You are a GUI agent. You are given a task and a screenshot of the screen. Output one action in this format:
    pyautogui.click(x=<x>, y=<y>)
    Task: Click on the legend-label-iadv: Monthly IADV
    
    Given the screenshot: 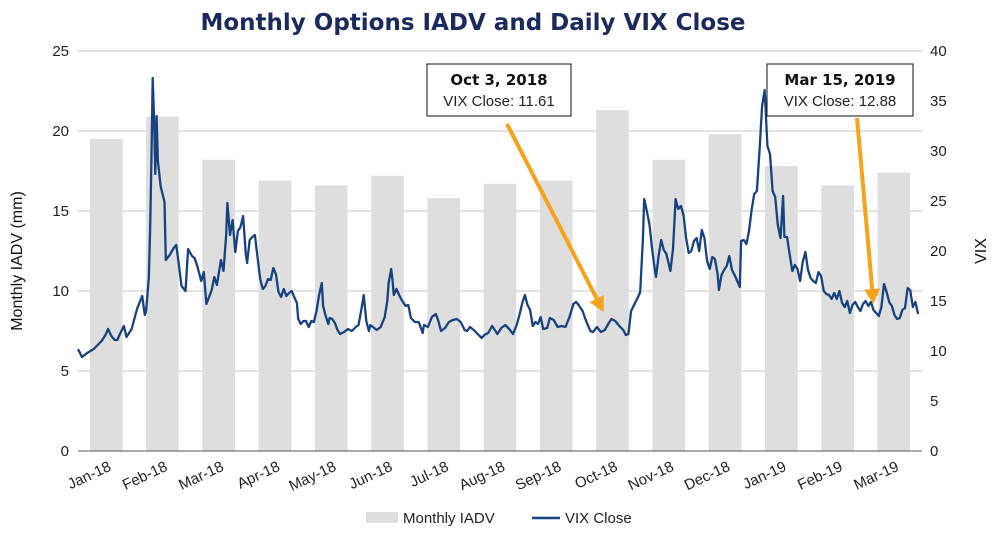 What is the action you would take?
    pyautogui.click(x=449, y=518)
    